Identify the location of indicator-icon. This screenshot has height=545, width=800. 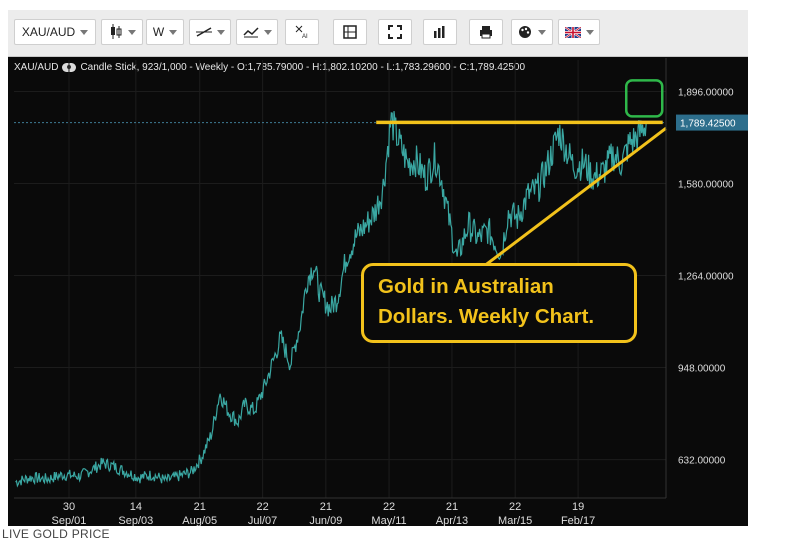
(250, 32).